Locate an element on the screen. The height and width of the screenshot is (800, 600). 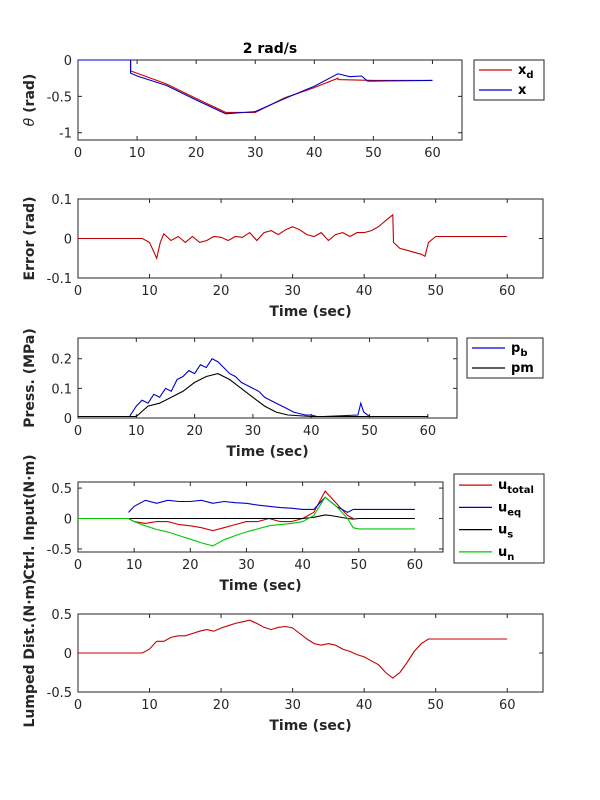
y-tick-label: -1 is located at coordinates (65, 134).